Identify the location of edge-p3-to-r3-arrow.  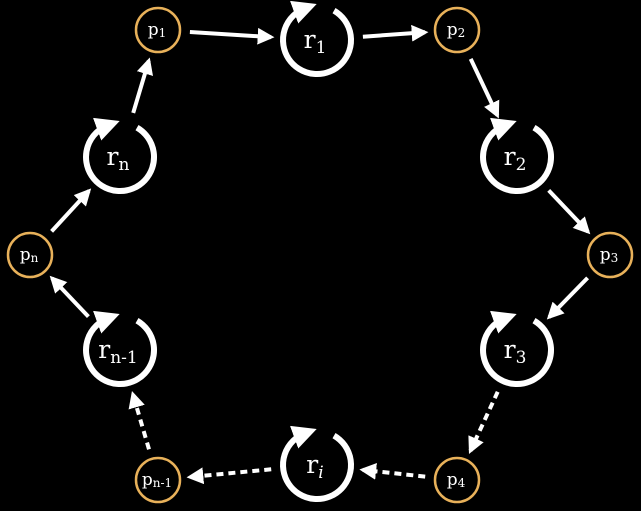
(568, 298).